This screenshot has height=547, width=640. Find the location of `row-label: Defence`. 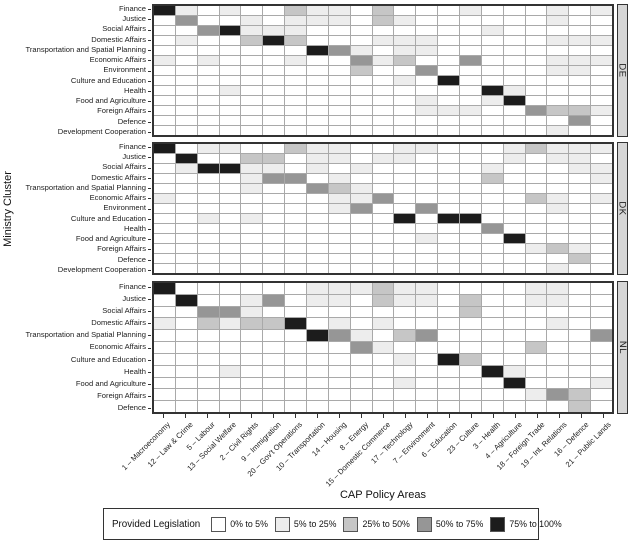

row-label: Defence is located at coordinates (131, 407).